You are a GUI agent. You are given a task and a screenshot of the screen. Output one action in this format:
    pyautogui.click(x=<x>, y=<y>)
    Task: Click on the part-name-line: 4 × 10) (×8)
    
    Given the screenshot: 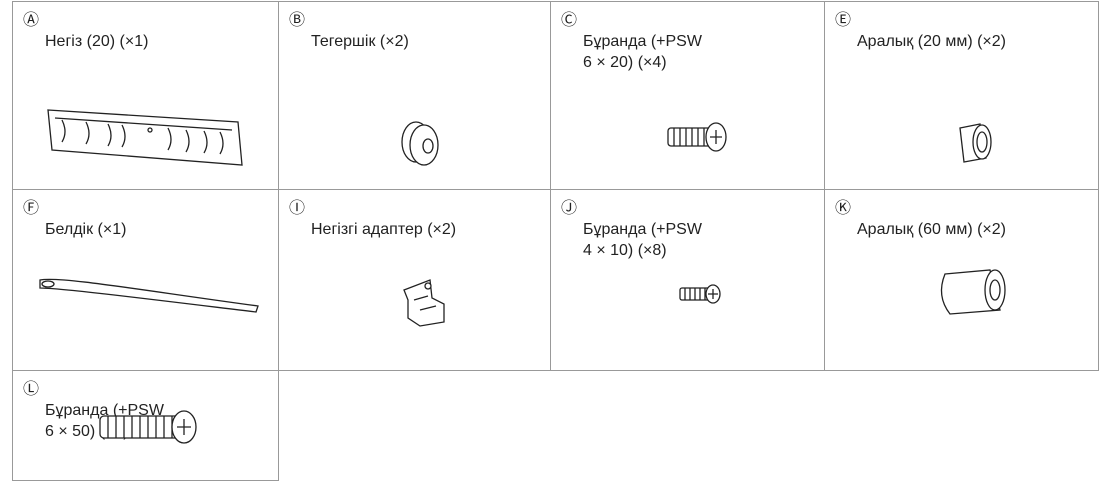 What is the action you would take?
    pyautogui.click(x=625, y=250)
    